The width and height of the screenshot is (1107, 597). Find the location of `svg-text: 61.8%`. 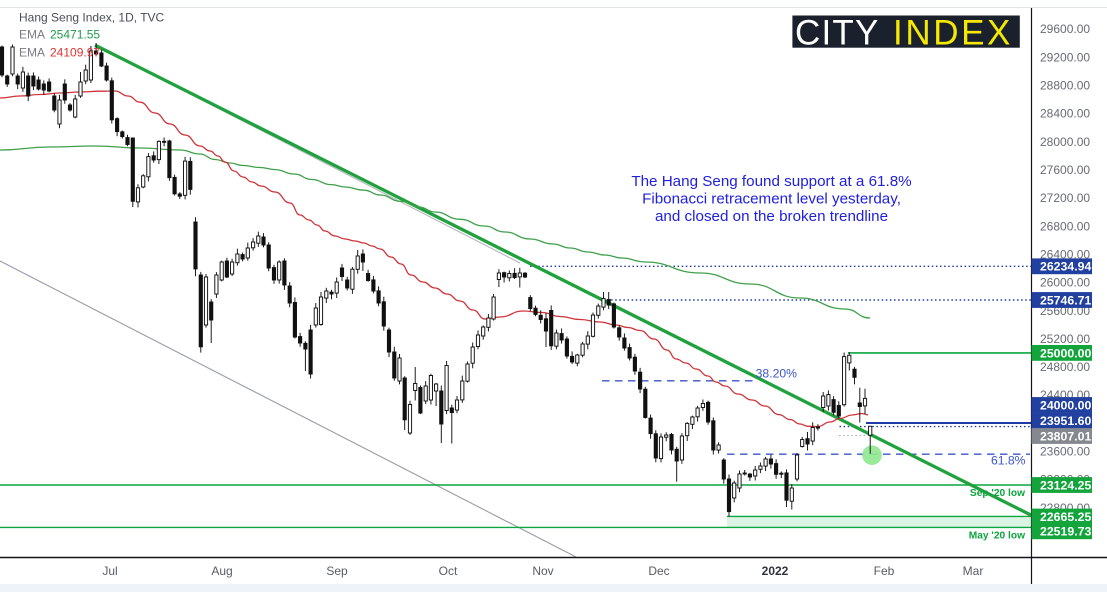

svg-text: 61.8% is located at coordinates (1008, 461).